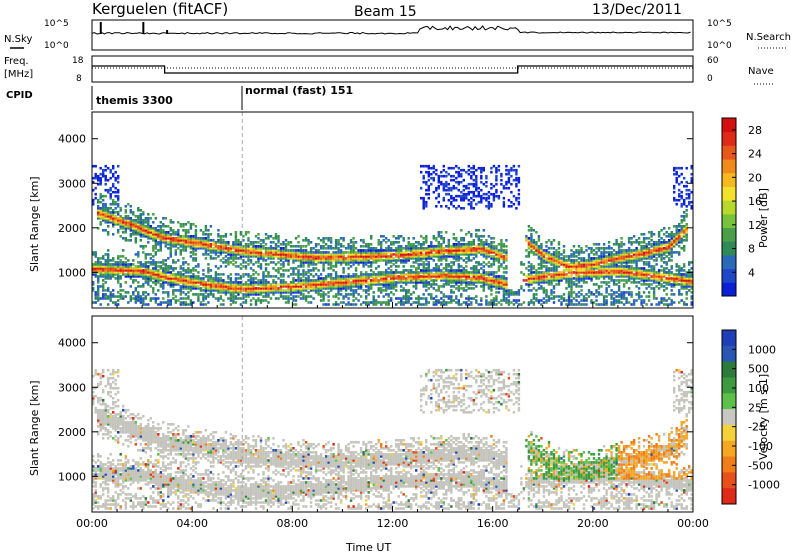 This screenshot has width=800, height=558. Describe the element at coordinates (392, 69) in the screenshot. I see `freq-line` at that location.